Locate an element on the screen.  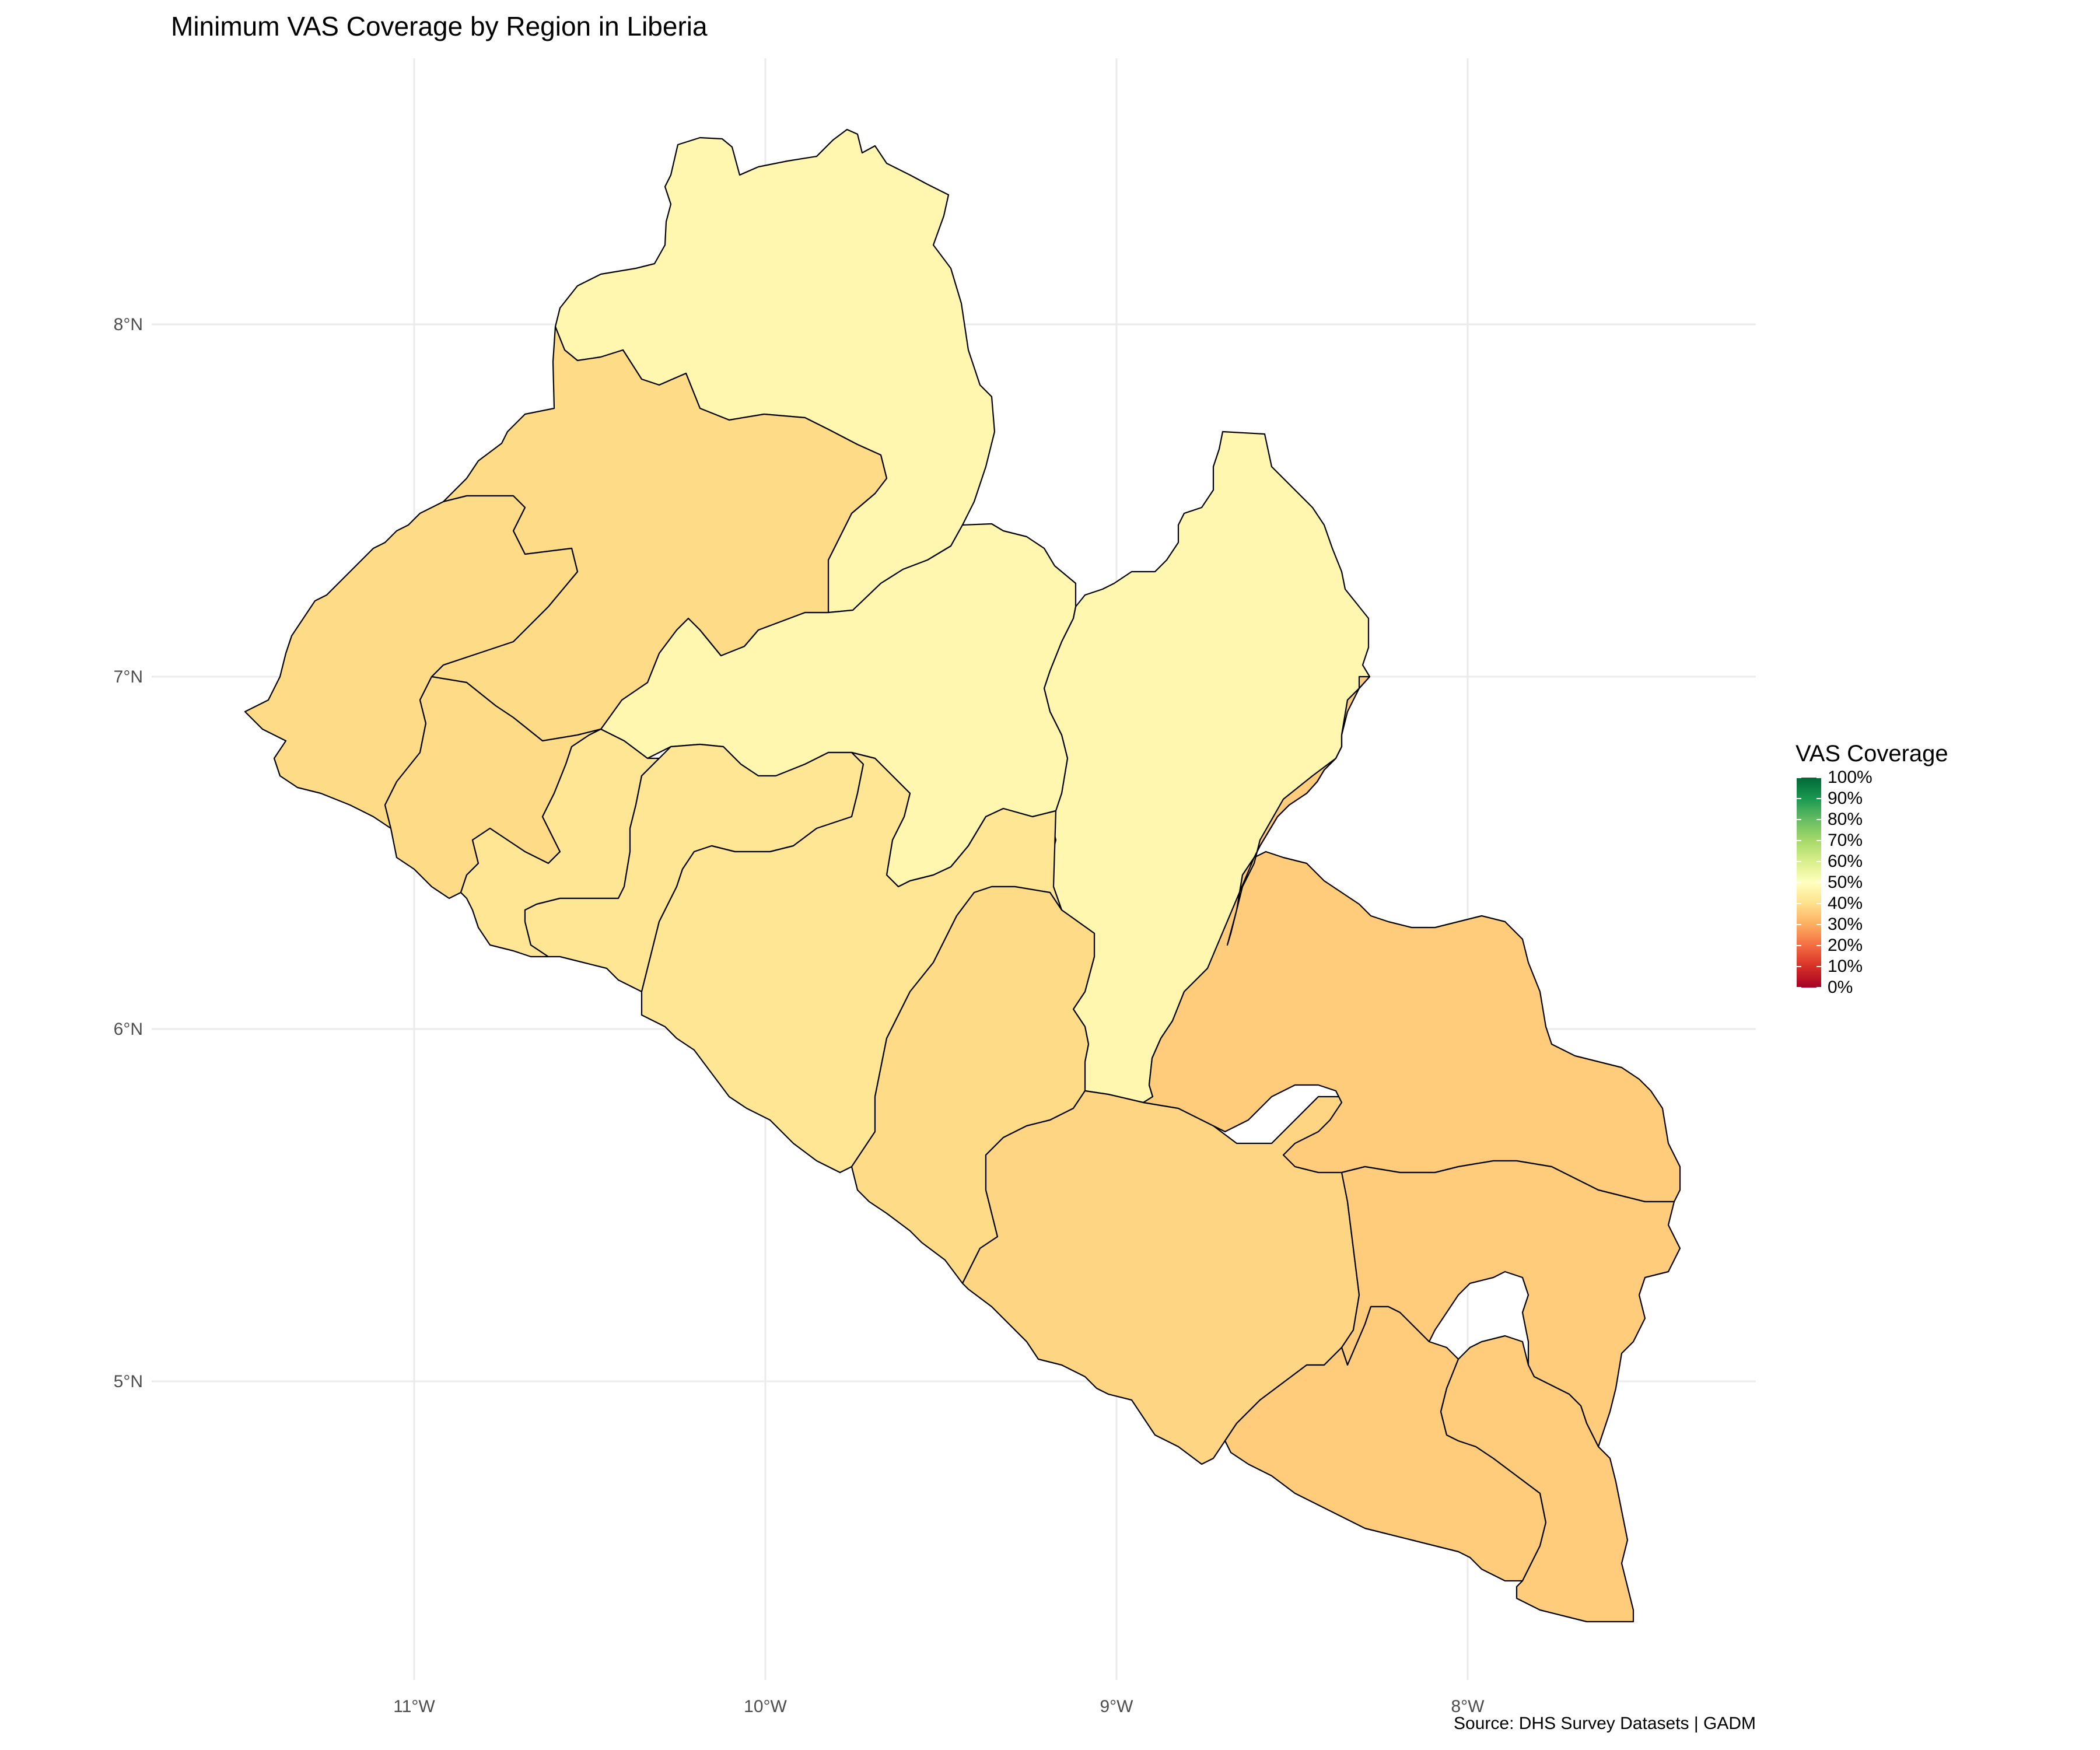
legend-label: 40% is located at coordinates (1845, 903).